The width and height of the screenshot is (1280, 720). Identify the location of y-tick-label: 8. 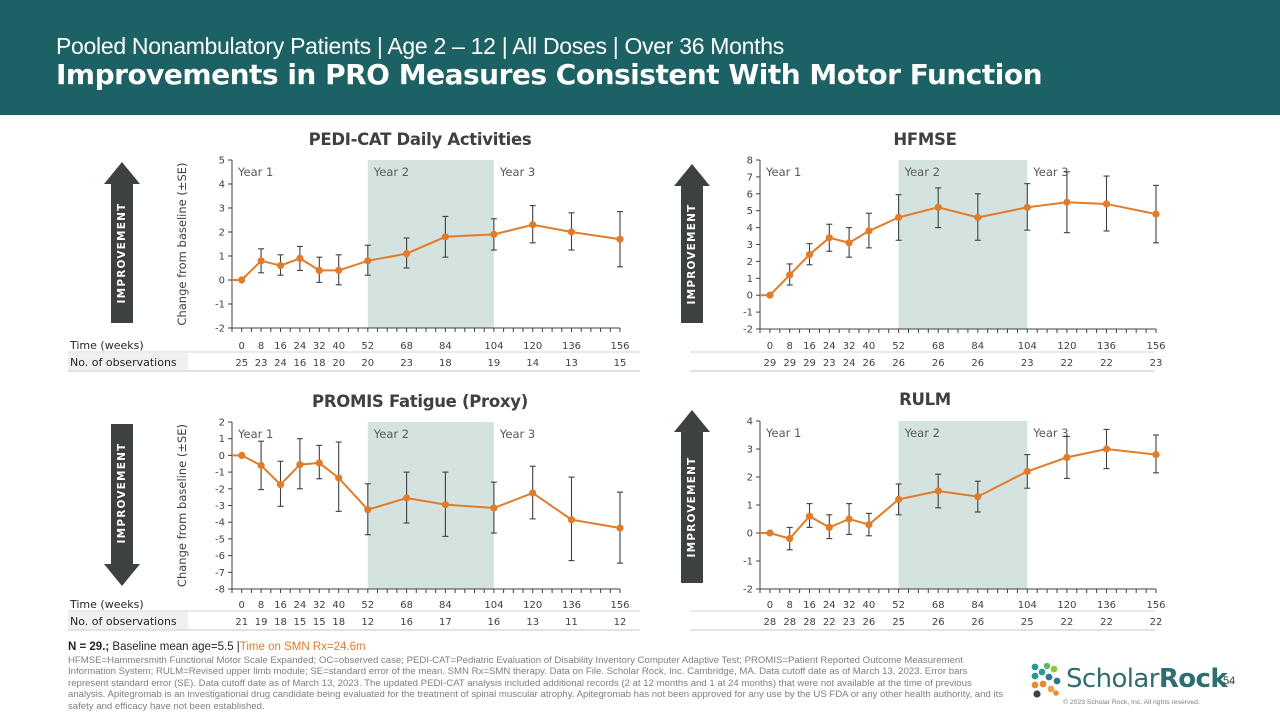
(750, 161).